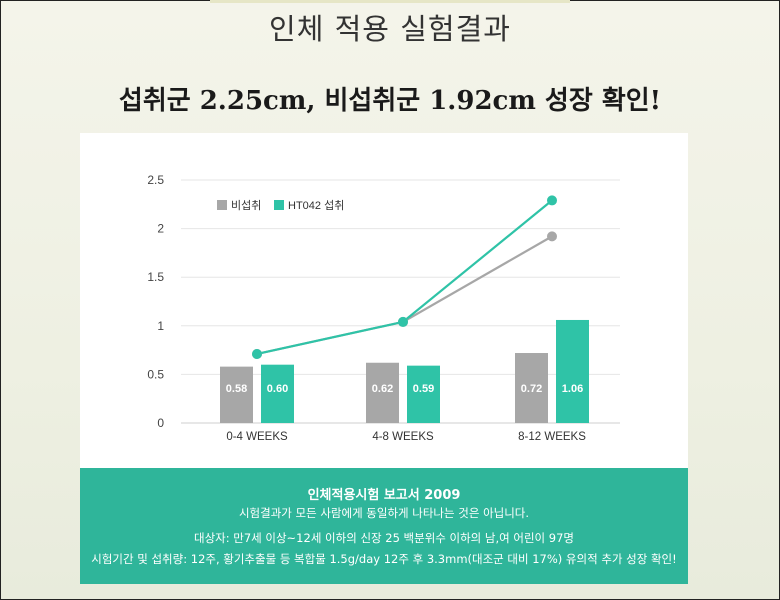 The width and height of the screenshot is (780, 600). What do you see at coordinates (277, 389) in the screenshot?
I see `bar-value-label: 0.60` at bounding box center [277, 389].